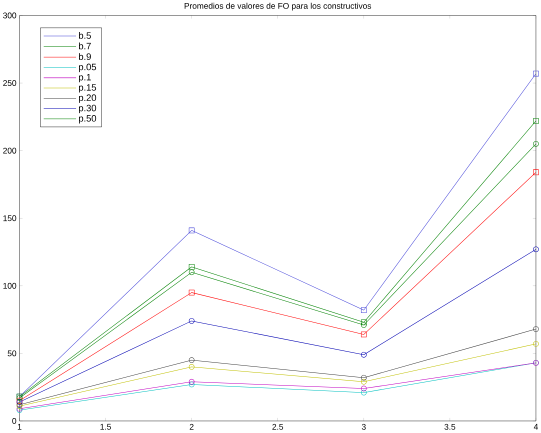 Image resolution: width=541 pixels, height=433 pixels. I want to click on y-tick-label: 200, so click(9, 151).